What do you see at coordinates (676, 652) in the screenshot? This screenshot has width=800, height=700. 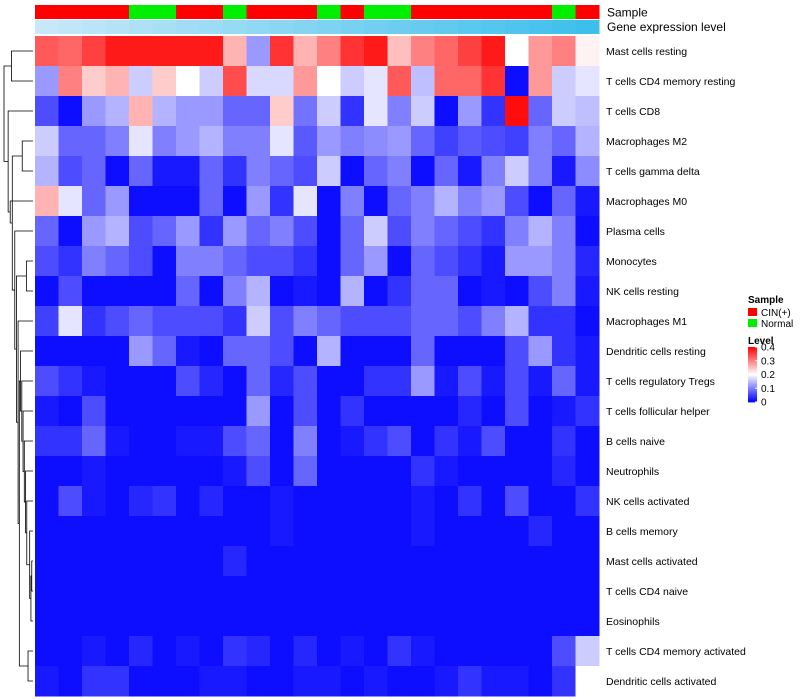 I see `row-label: T cells CD4 memory activated` at bounding box center [676, 652].